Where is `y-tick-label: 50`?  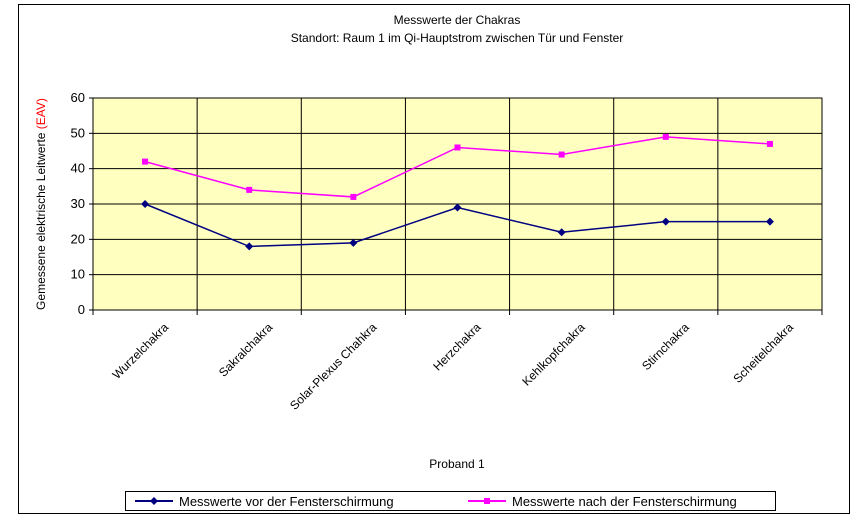 y-tick-label: 50 is located at coordinates (78, 132).